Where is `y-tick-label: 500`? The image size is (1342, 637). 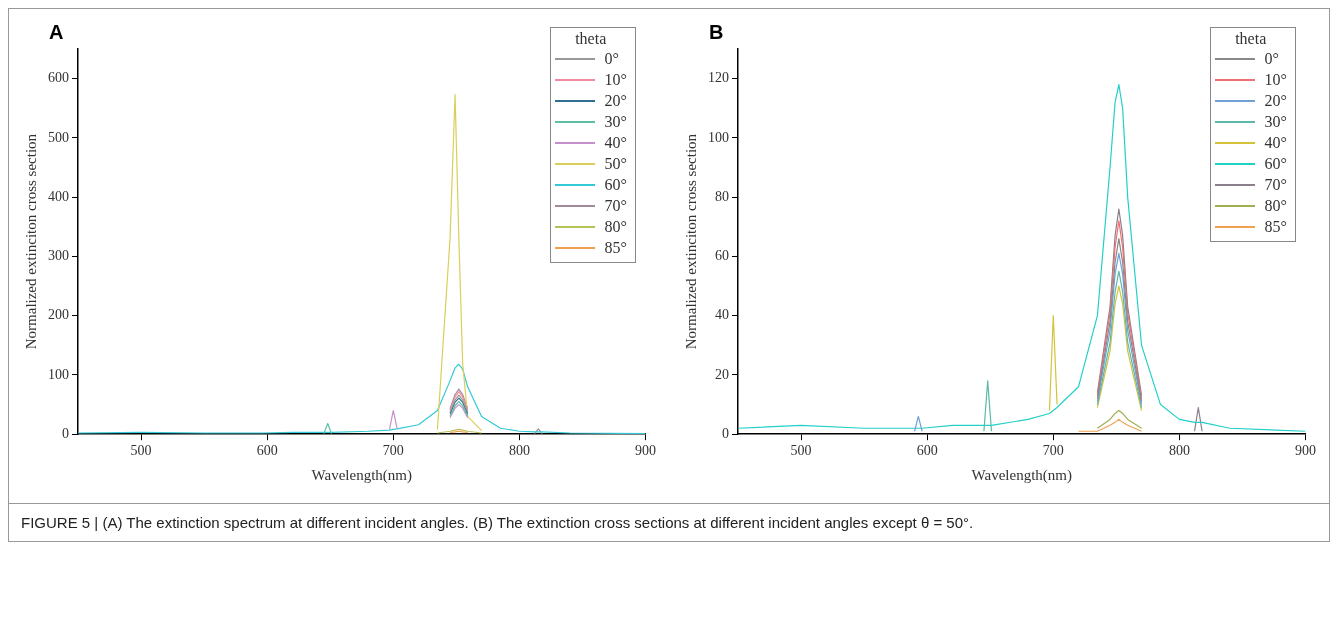
y-tick-label: 500 is located at coordinates (58, 137).